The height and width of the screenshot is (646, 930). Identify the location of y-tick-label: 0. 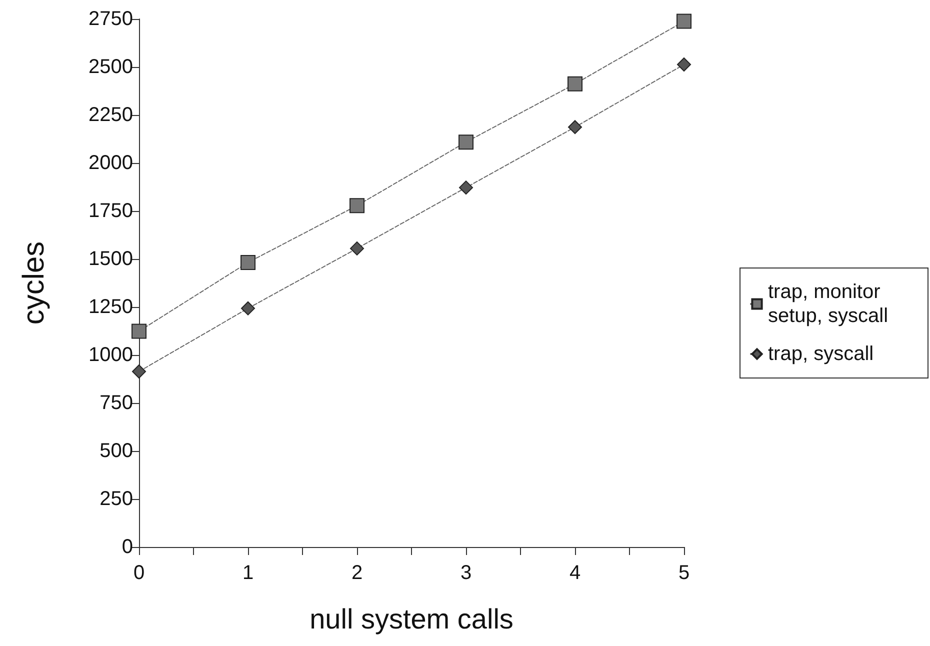
(127, 547).